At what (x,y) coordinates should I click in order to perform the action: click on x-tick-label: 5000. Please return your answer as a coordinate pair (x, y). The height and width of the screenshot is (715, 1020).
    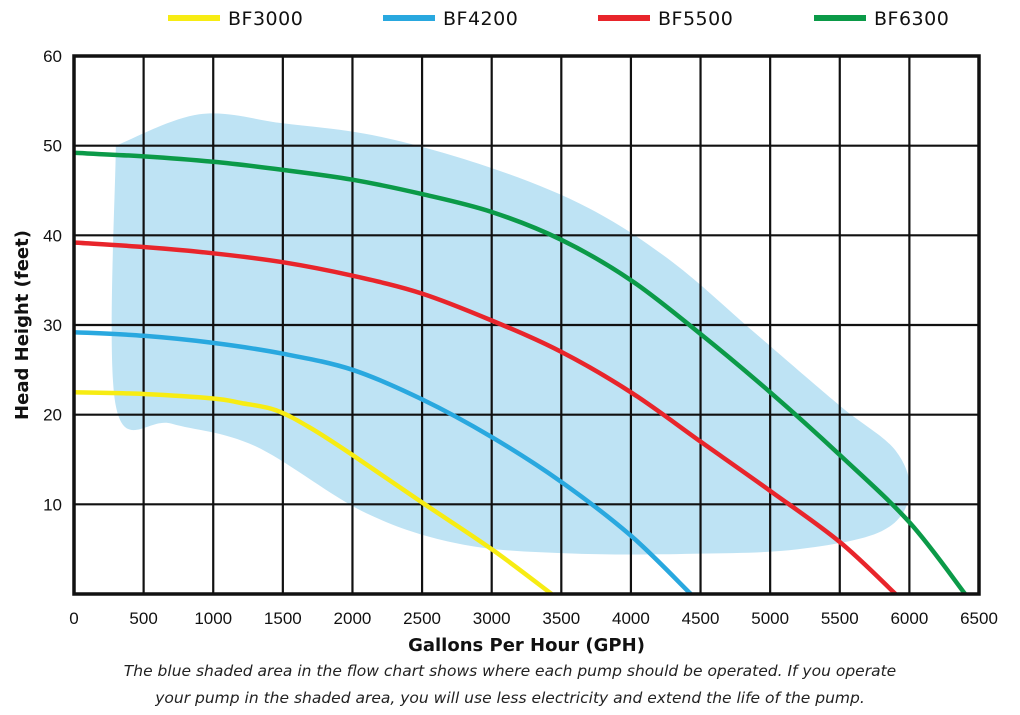
    Looking at the image, I should click on (770, 618).